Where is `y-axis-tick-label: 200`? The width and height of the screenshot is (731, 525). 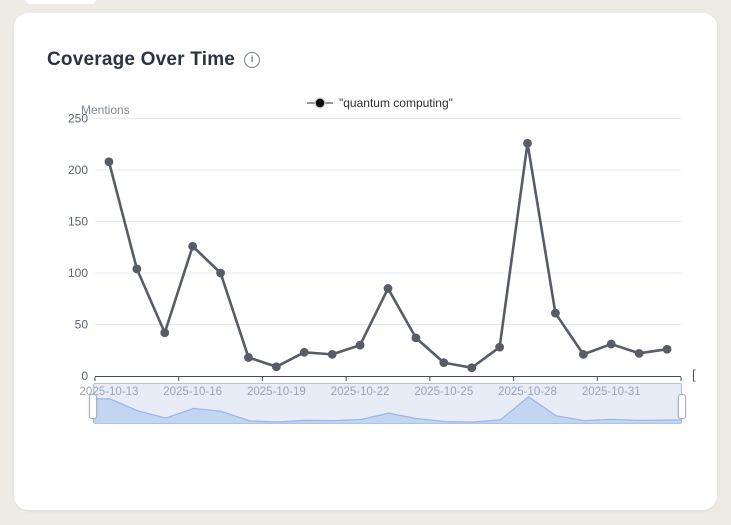
y-axis-tick-label: 200 is located at coordinates (78, 170).